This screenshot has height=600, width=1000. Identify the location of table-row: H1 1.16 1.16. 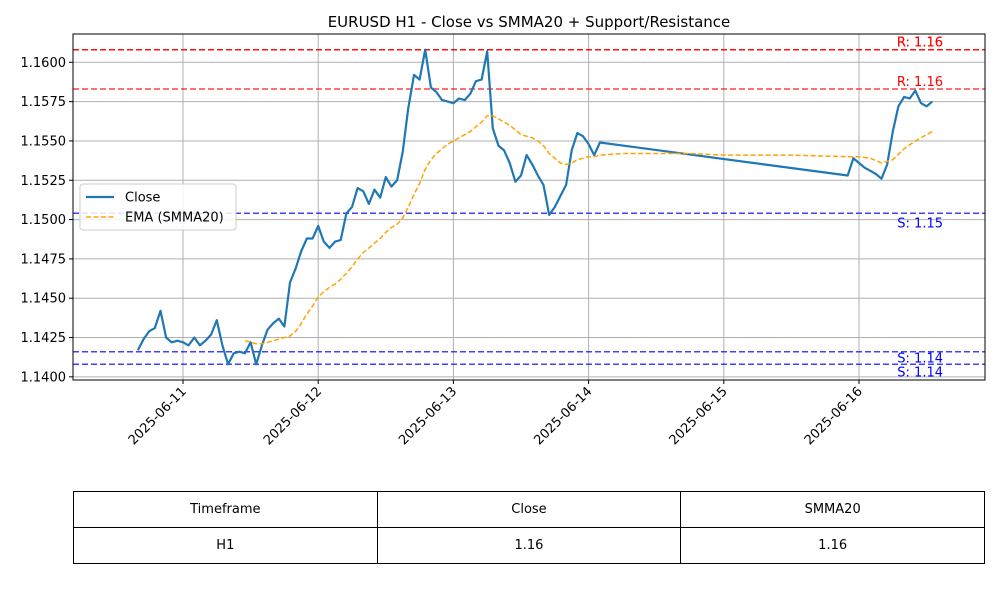
(529, 545).